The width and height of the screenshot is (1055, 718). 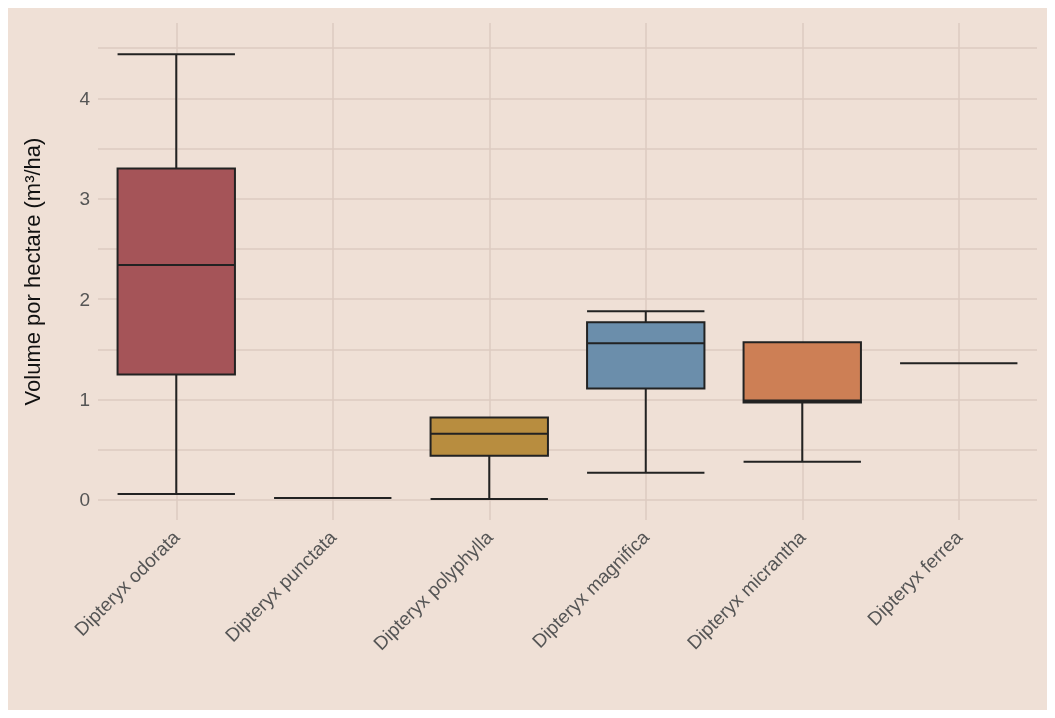 I want to click on y-tick-label: 0, so click(x=84, y=500).